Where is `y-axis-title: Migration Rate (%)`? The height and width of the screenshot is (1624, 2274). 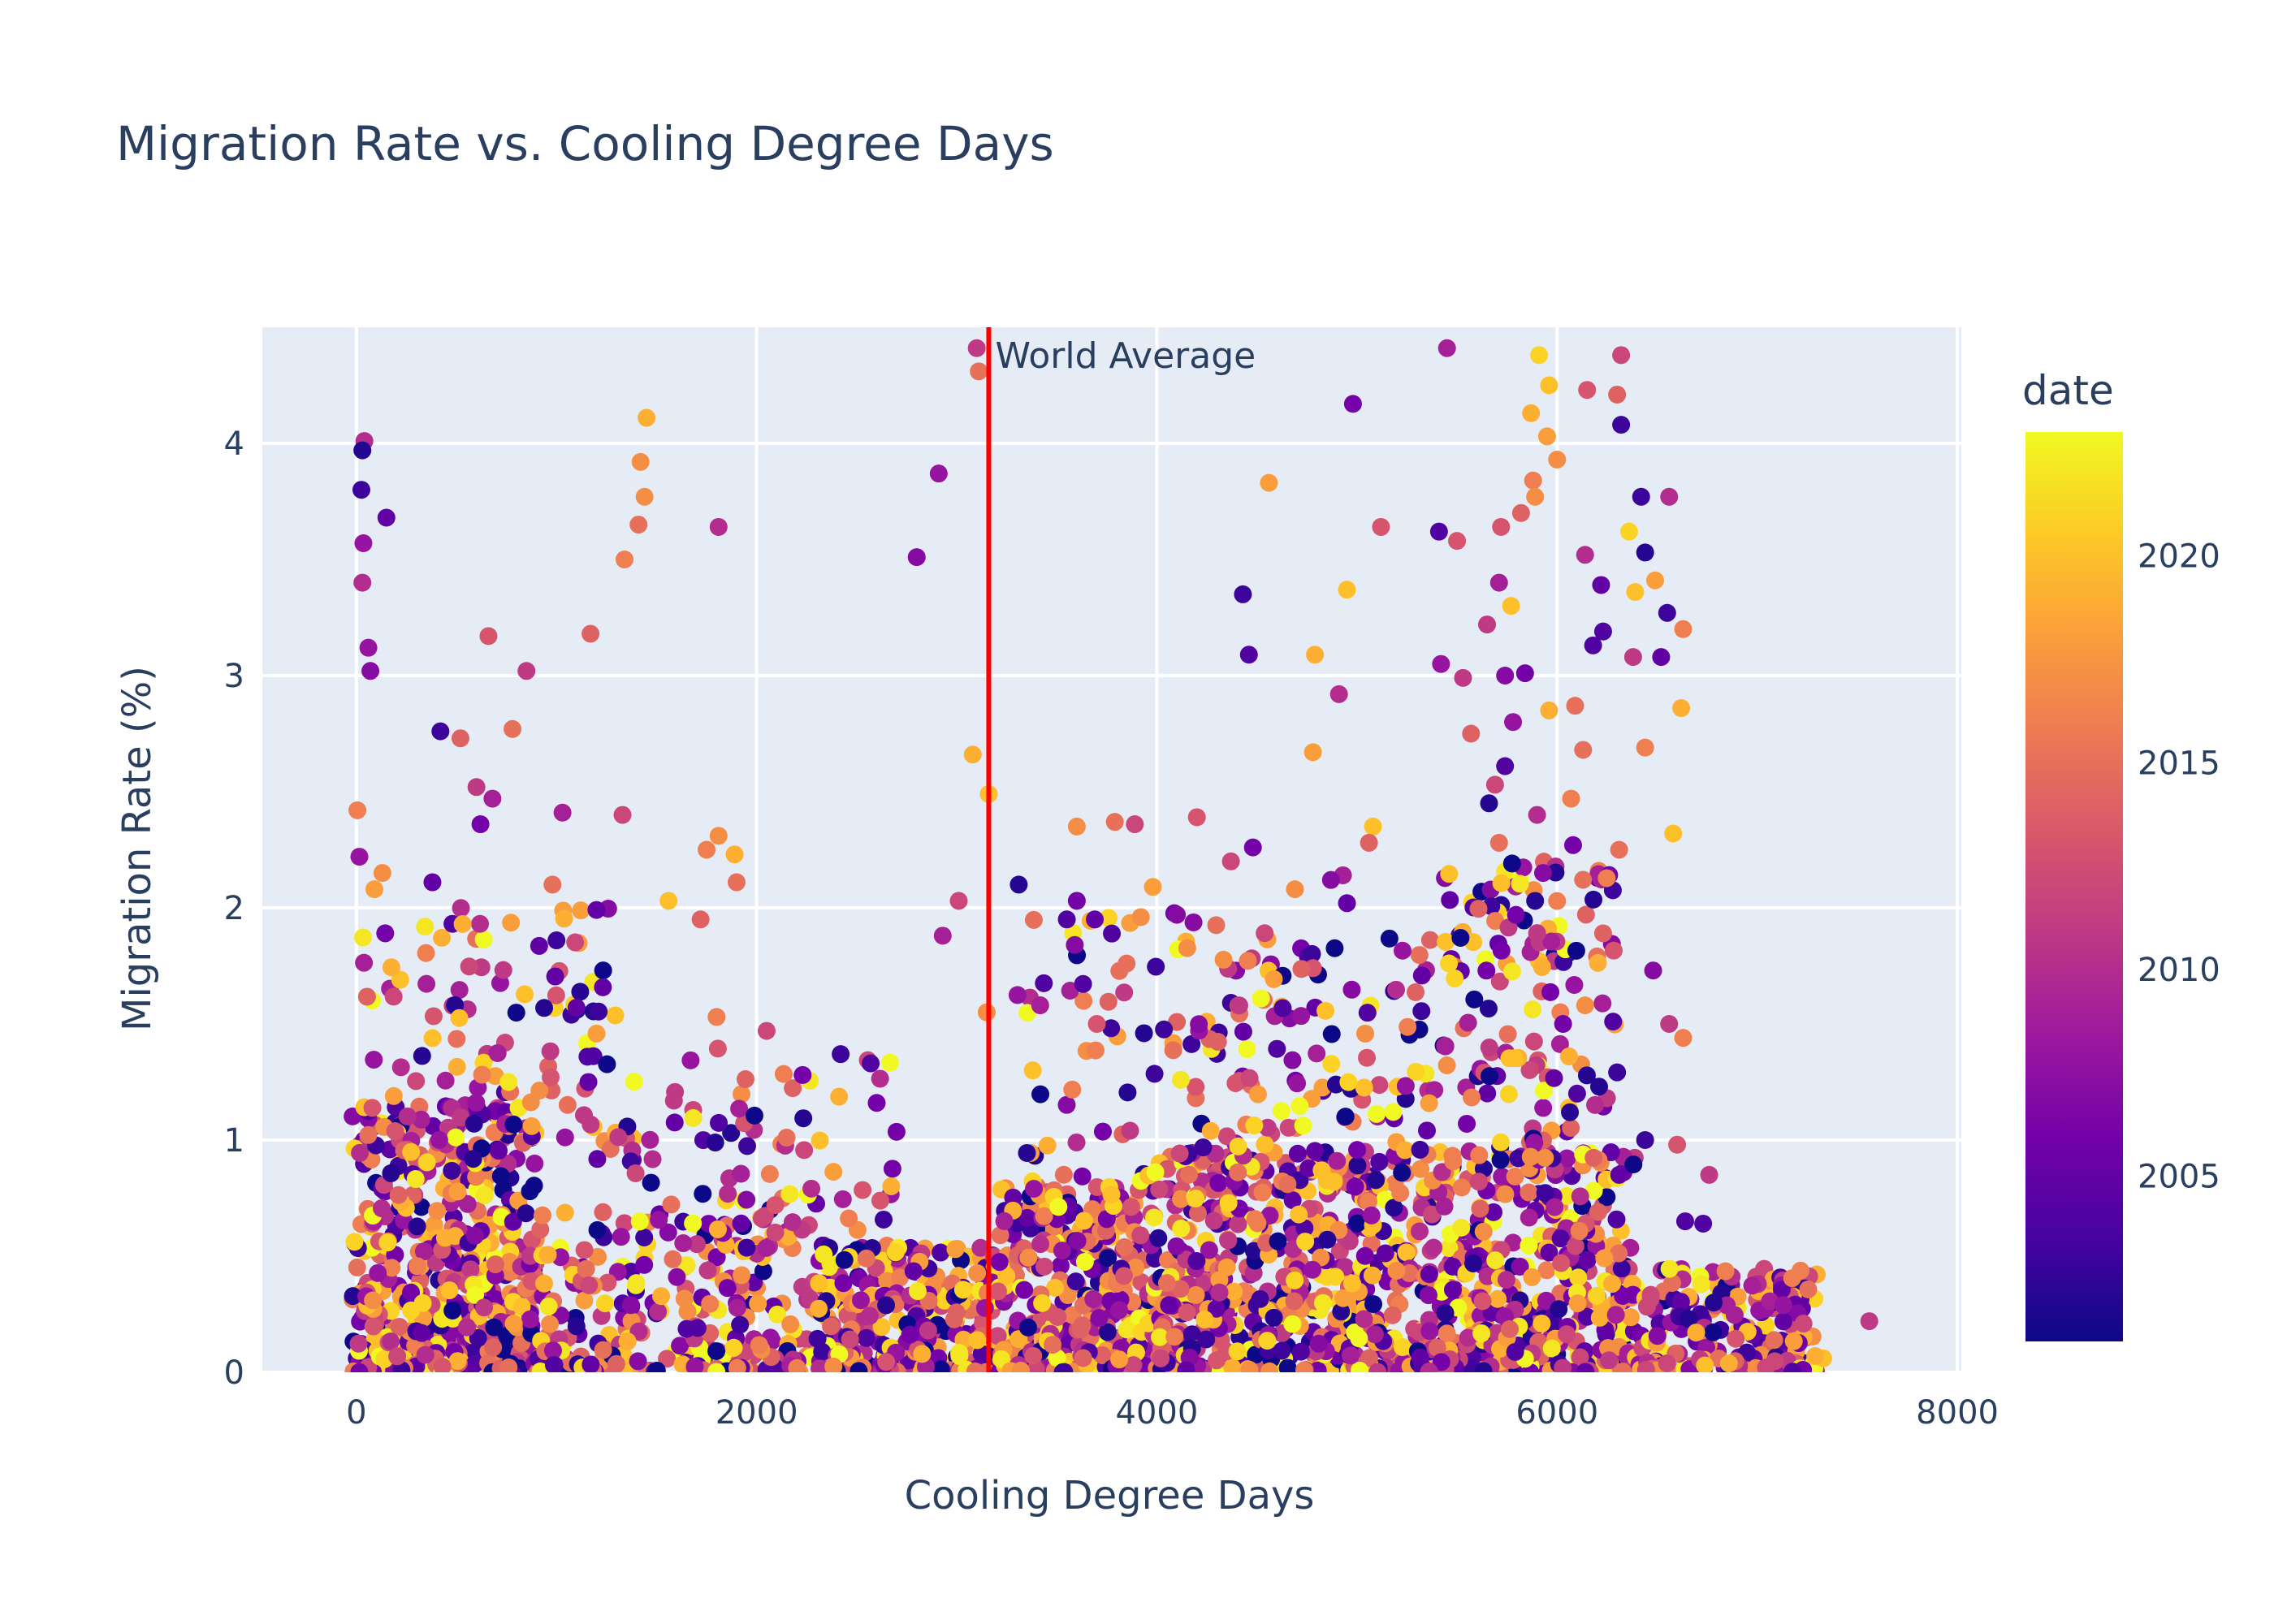 y-axis-title: Migration Rate (%) is located at coordinates (137, 848).